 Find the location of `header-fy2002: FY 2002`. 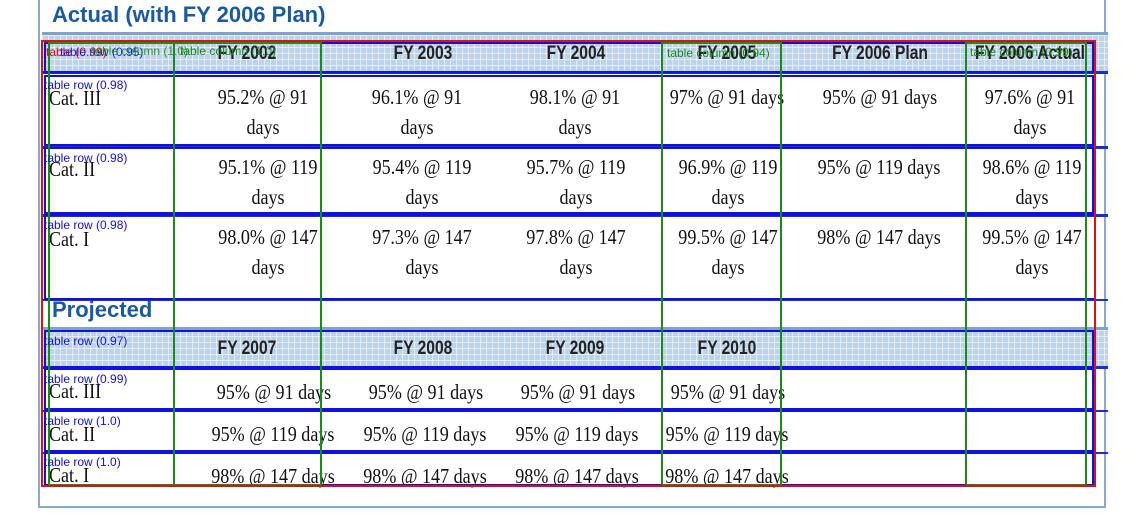

header-fy2002: FY 2002 is located at coordinates (247, 53).